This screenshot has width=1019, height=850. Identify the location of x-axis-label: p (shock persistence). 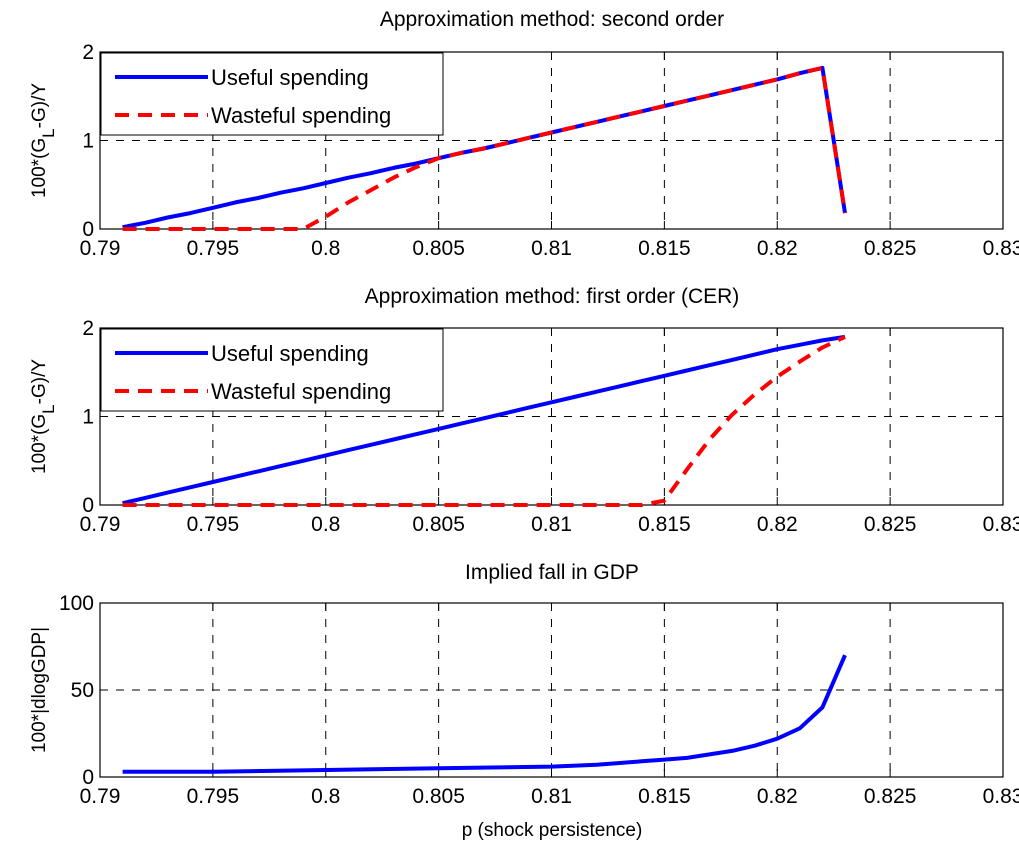
(552, 830).